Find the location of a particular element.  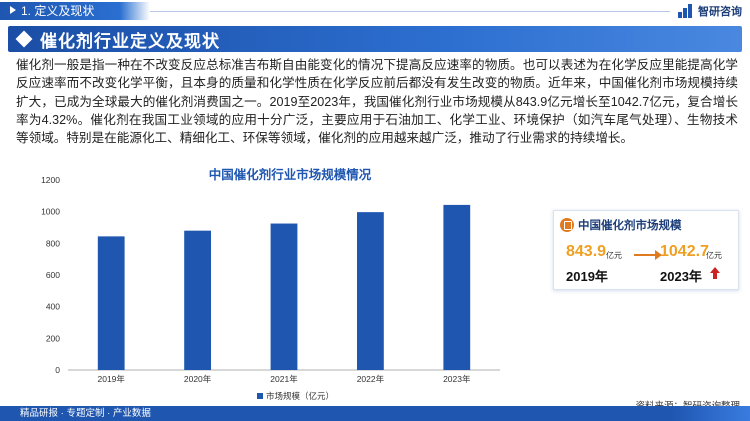

brand-logo: 智研咨询 is located at coordinates (710, 11).